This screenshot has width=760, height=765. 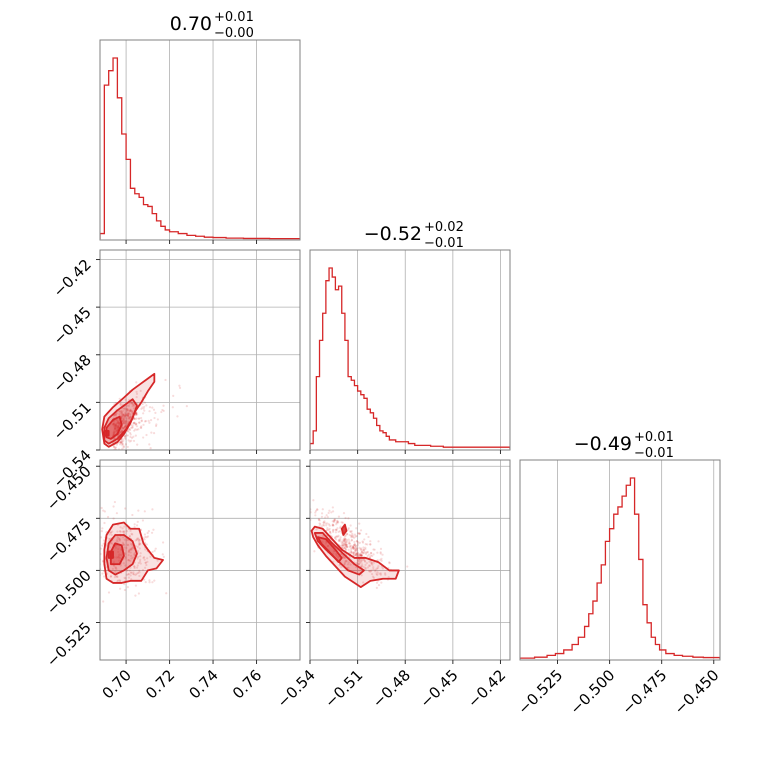 What do you see at coordinates (72, 420) in the screenshot?
I see `y-tick-label: −0.51` at bounding box center [72, 420].